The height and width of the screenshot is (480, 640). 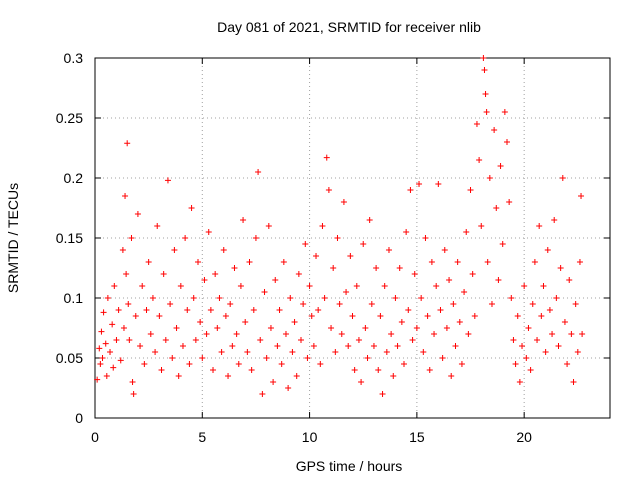 I want to click on x-tick-label: 15, so click(x=417, y=437).